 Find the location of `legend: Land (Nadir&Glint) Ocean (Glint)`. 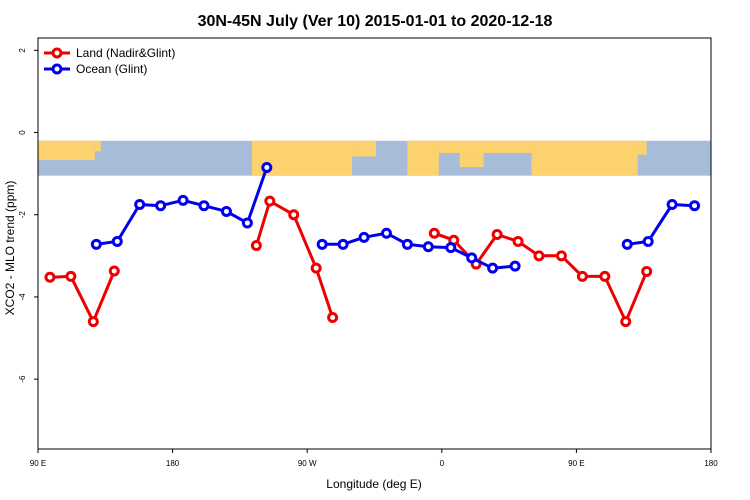

legend: Land (Nadir&Glint) Ocean (Glint) is located at coordinates (109, 61).